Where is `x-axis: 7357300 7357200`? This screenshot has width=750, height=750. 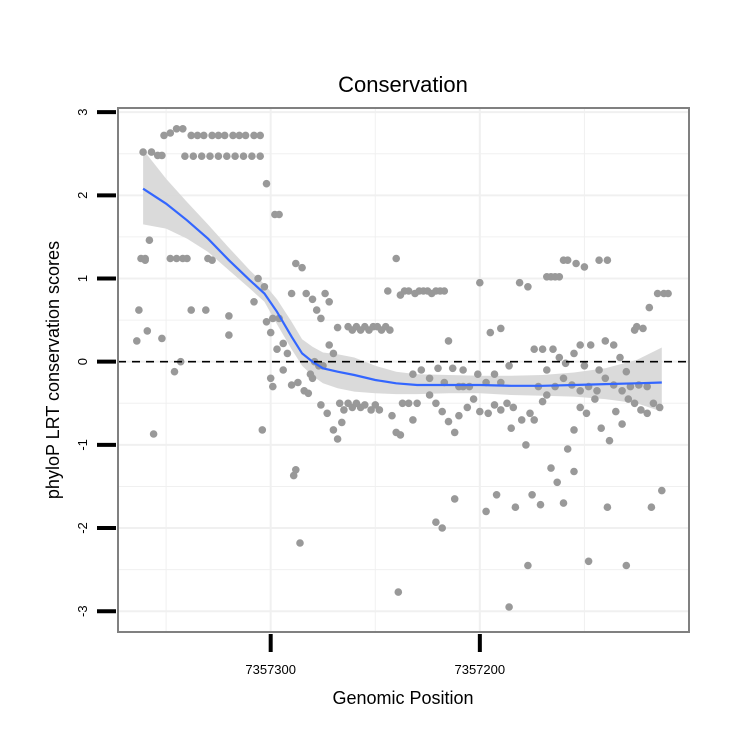
x-axis: 7357300 7357200 is located at coordinates (375, 655).